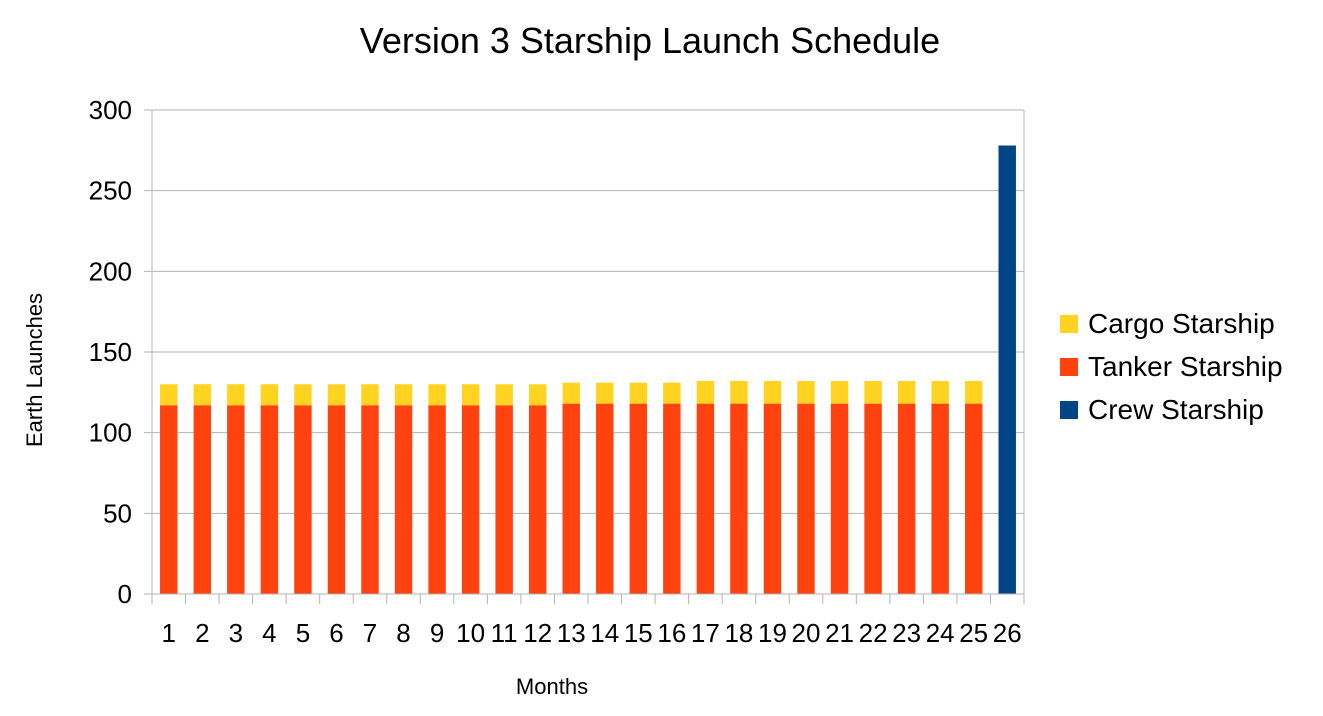  What do you see at coordinates (403, 633) in the screenshot?
I see `x-tick-label: 8` at bounding box center [403, 633].